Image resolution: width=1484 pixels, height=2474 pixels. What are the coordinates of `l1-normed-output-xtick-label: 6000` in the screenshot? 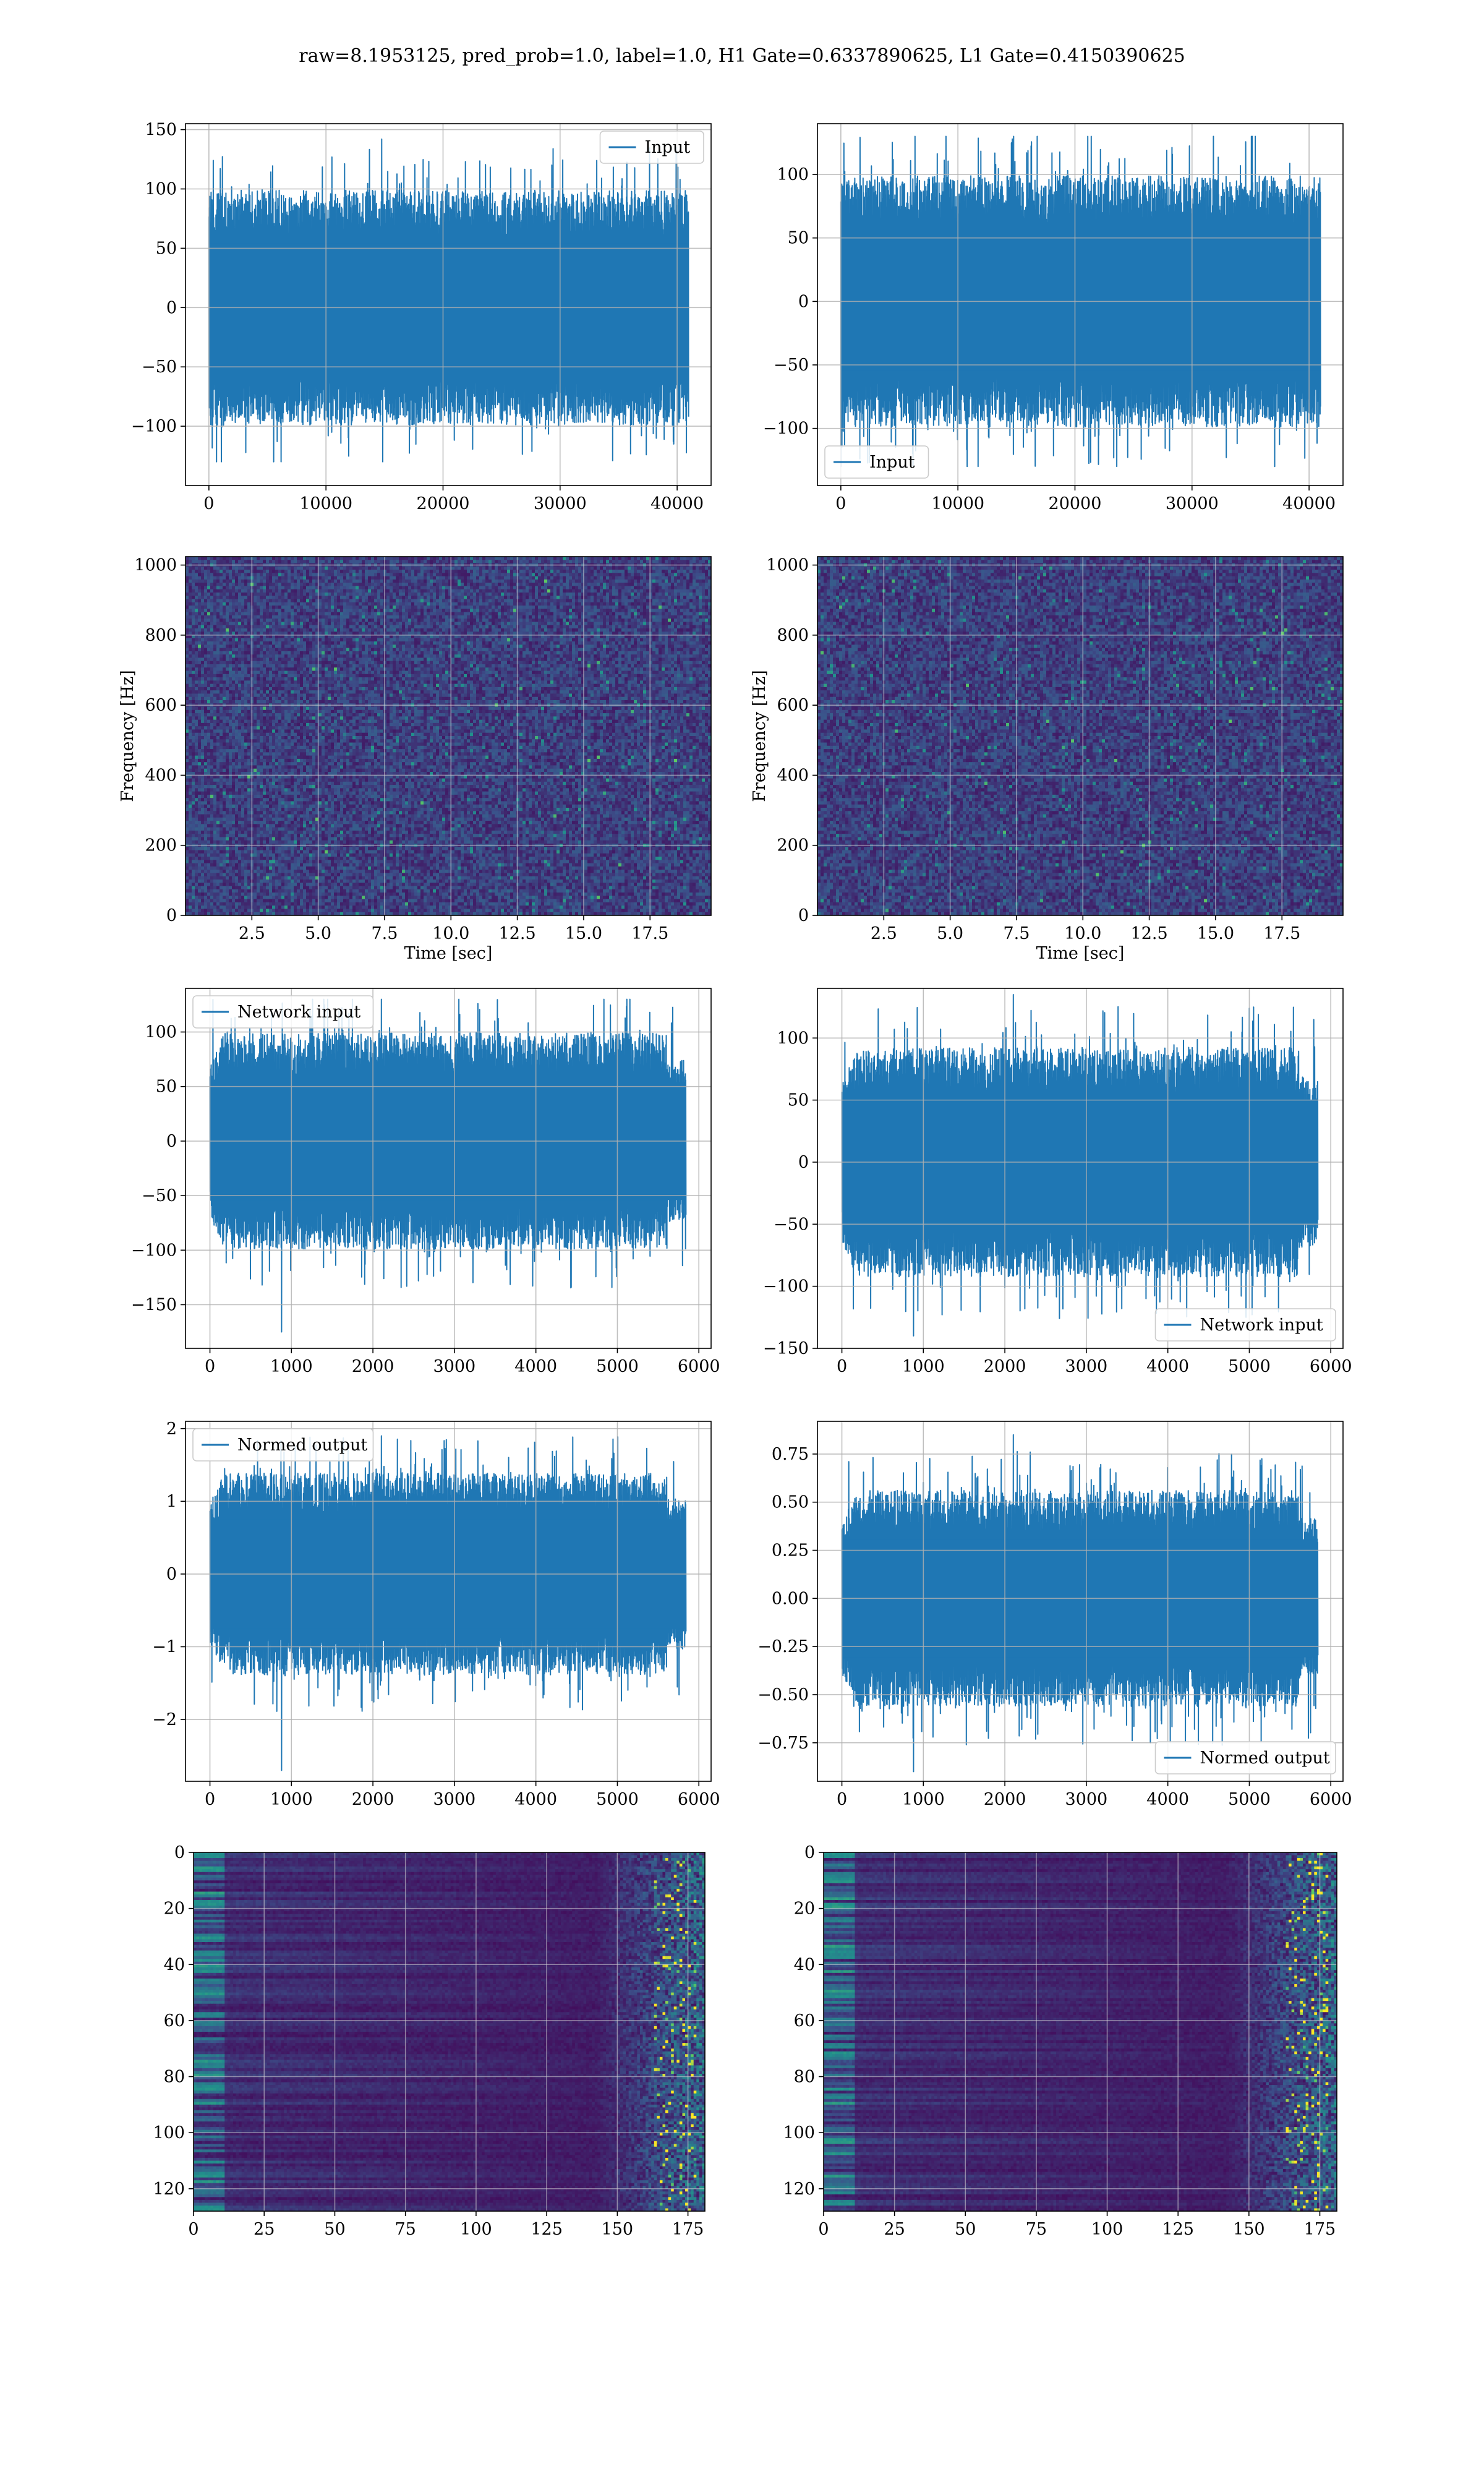 It's located at (1331, 1799).